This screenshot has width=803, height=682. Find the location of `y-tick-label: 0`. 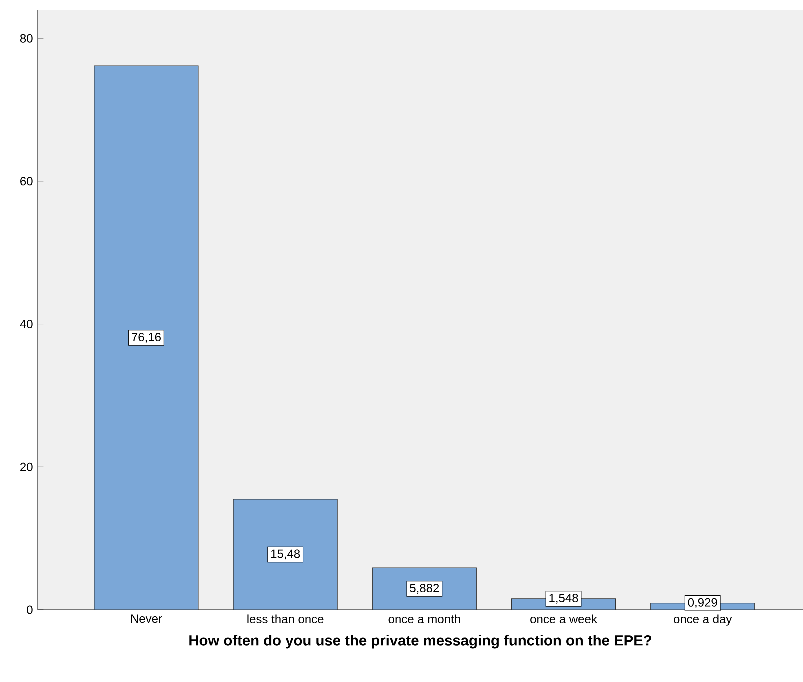

y-tick-label: 0 is located at coordinates (30, 610).